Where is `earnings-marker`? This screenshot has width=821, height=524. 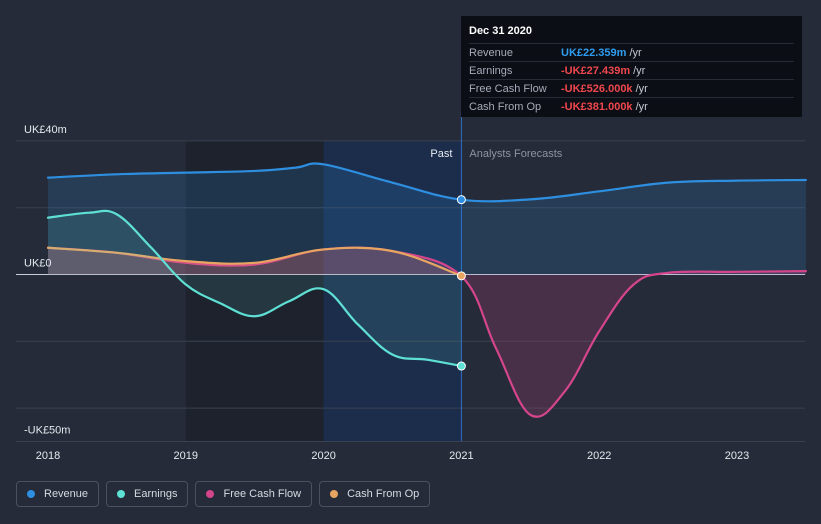
earnings-marker is located at coordinates (461, 366).